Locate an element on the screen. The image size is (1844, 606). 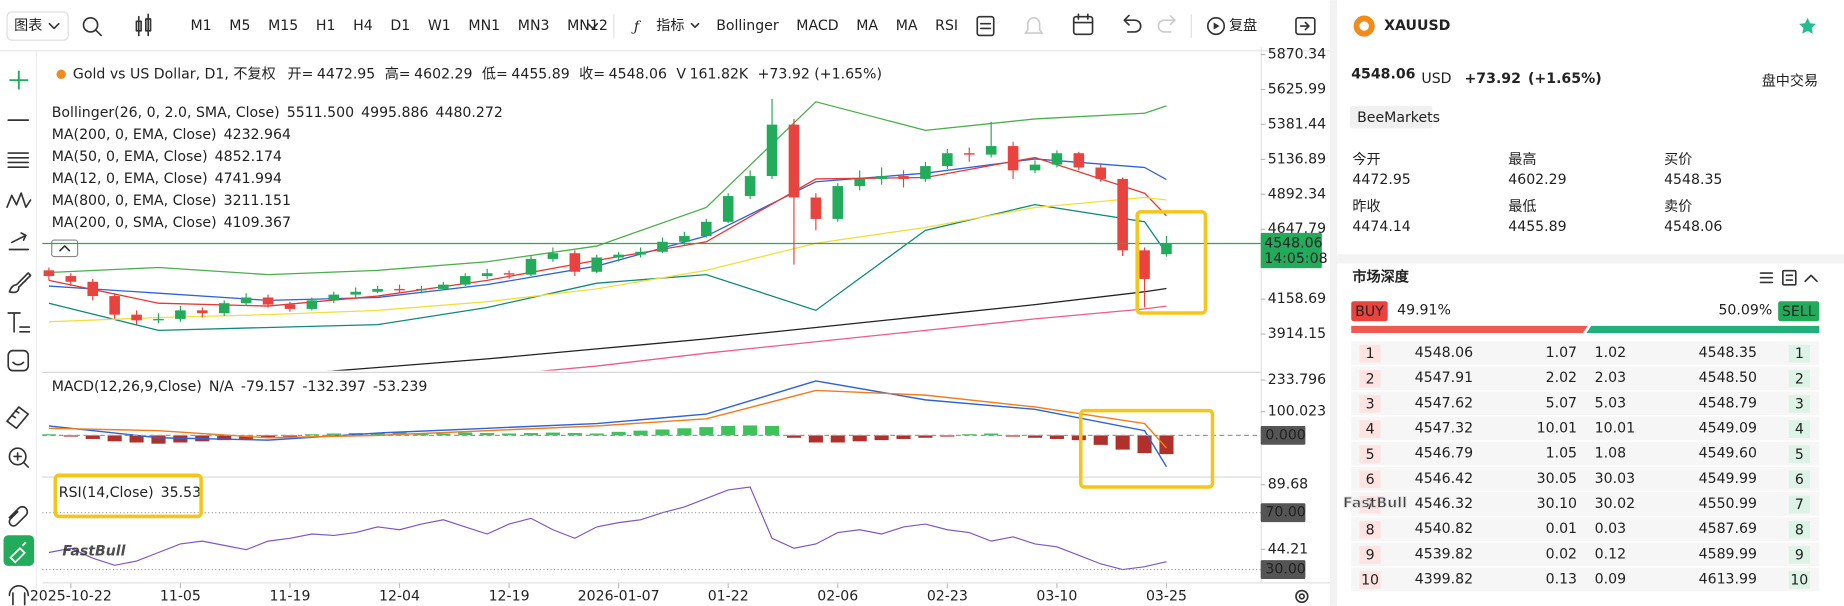
indicators-menu: 指标 is located at coordinates (670, 26).